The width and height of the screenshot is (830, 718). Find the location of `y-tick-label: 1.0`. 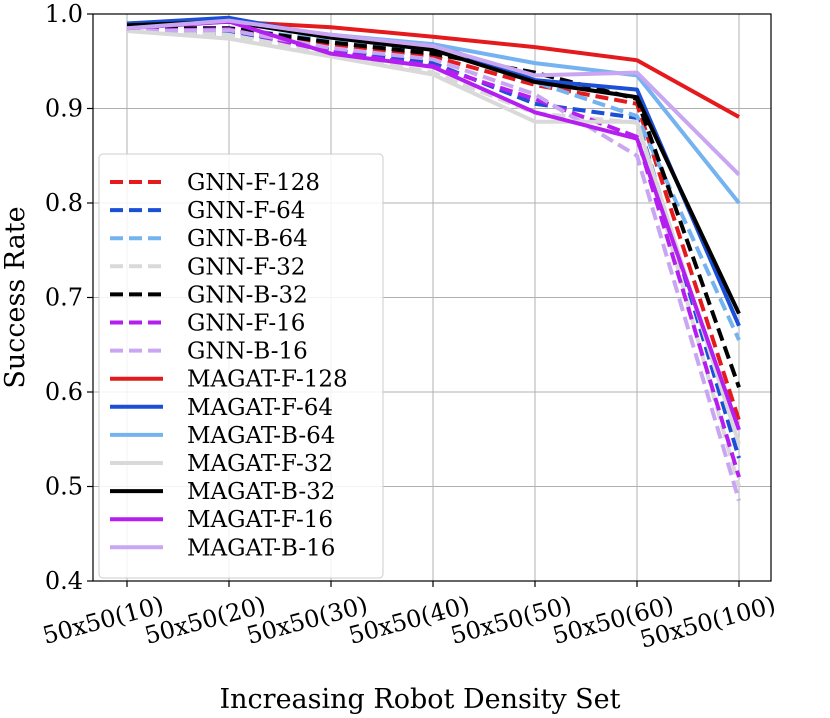

y-tick-label: 1.0 is located at coordinates (64, 14).